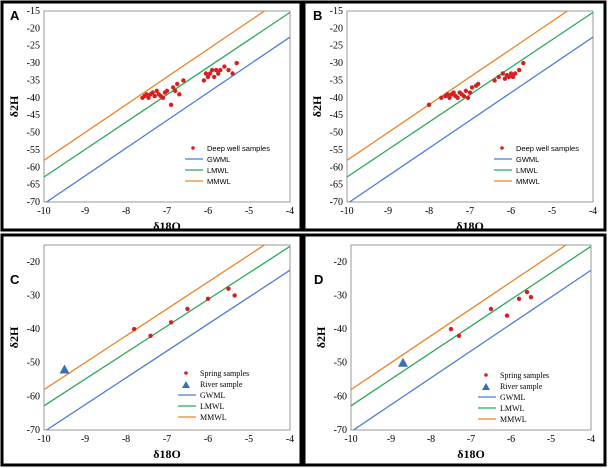  I want to click on y-tick-label: -25, so click(336, 46).